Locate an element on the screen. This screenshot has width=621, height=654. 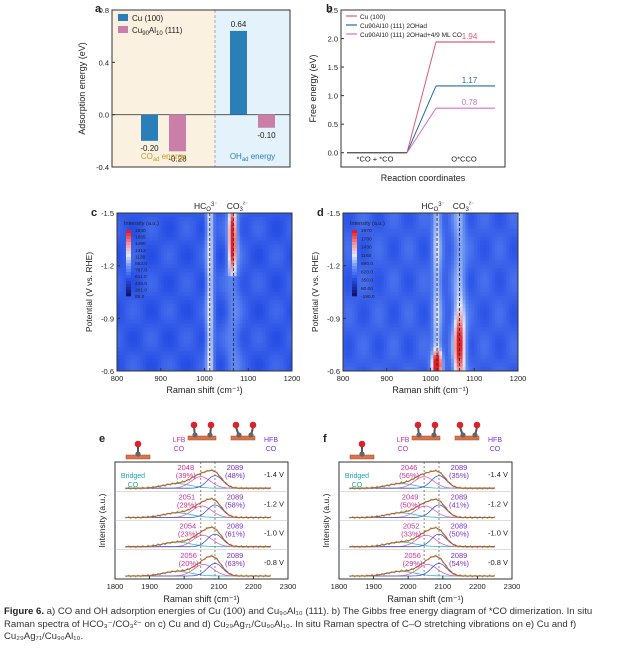
colorbar-segment is located at coordinates (128, 241).